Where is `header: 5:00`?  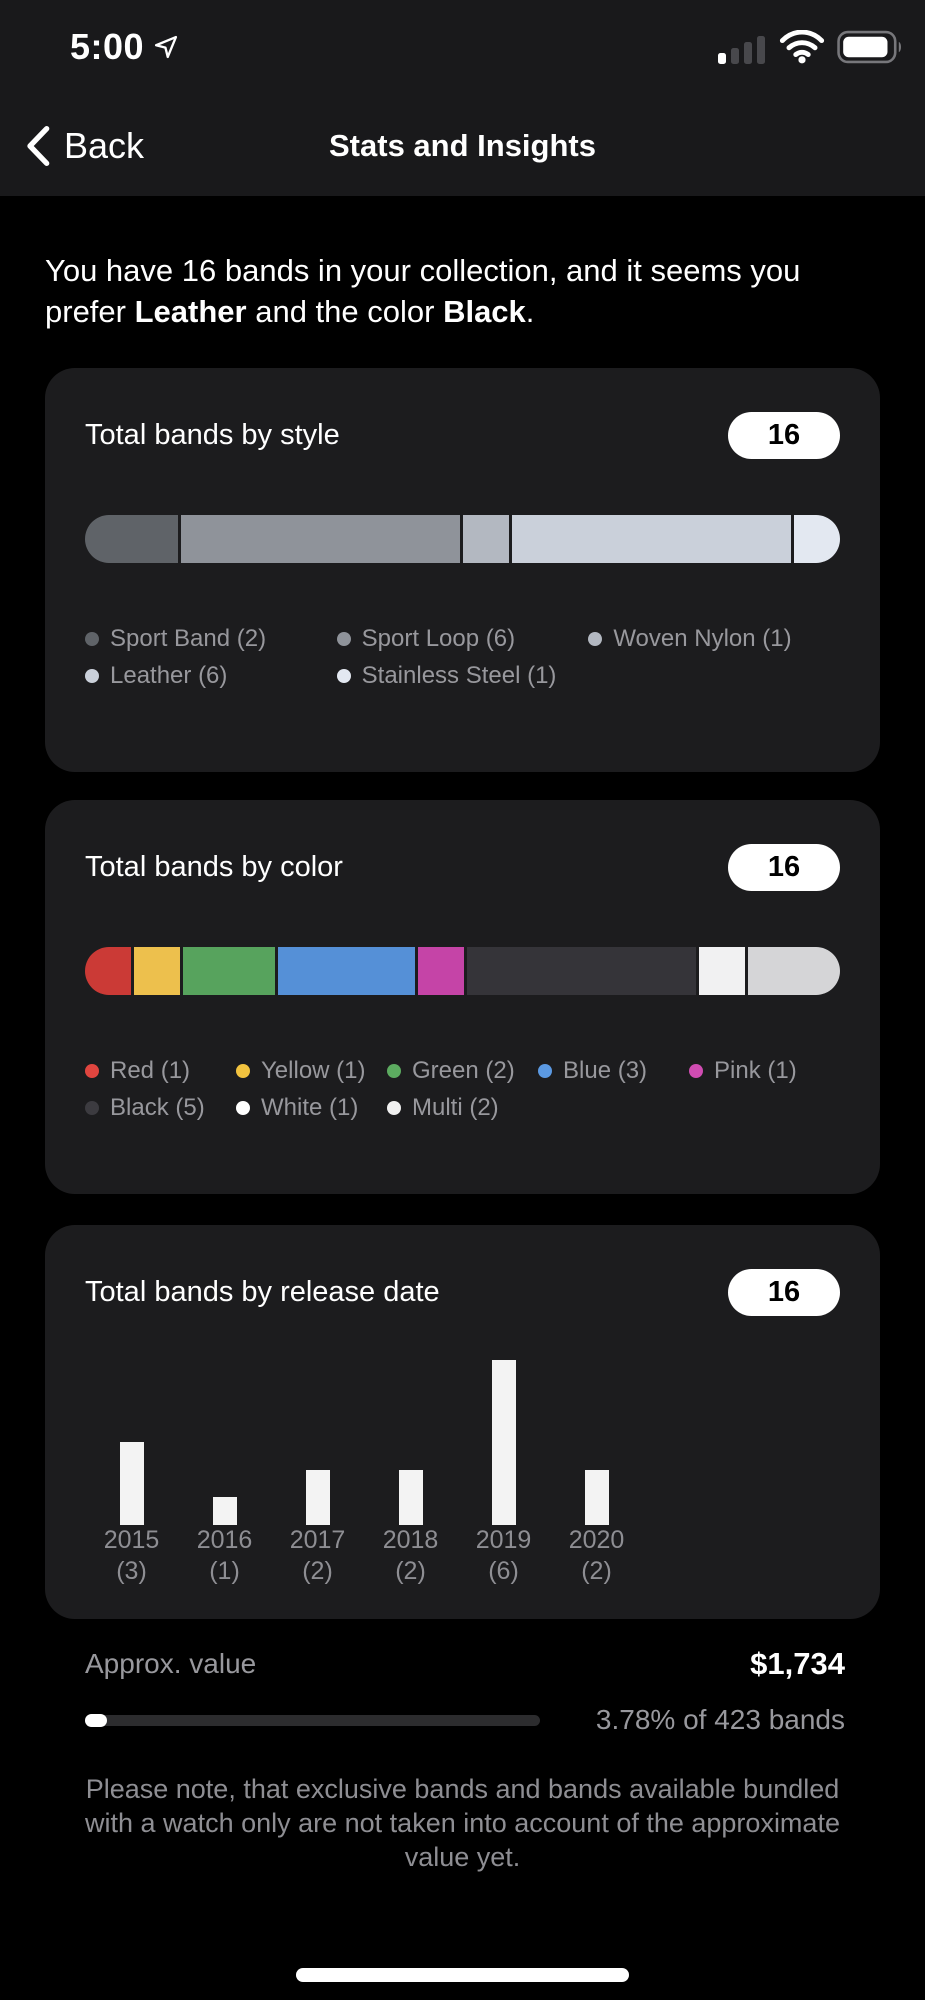 header: 5:00 is located at coordinates (462, 98).